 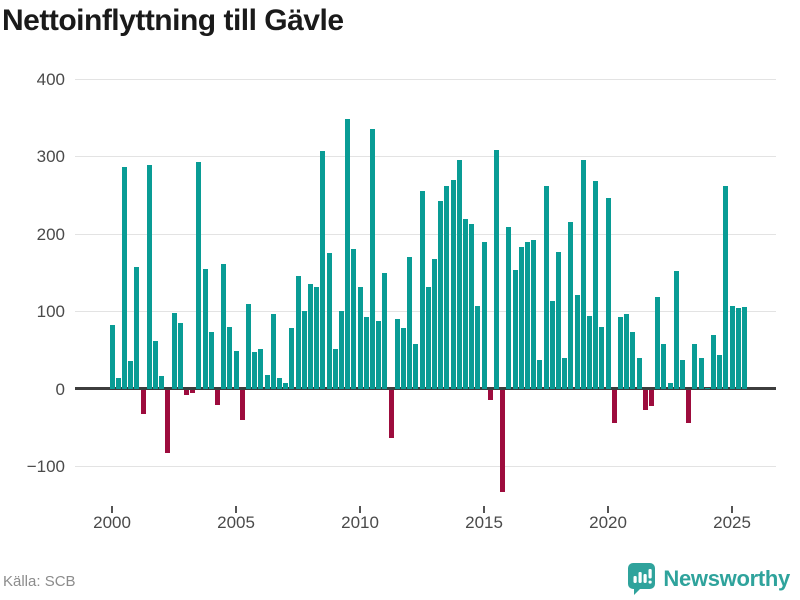 What do you see at coordinates (425, 389) in the screenshot?
I see `zero-line` at bounding box center [425, 389].